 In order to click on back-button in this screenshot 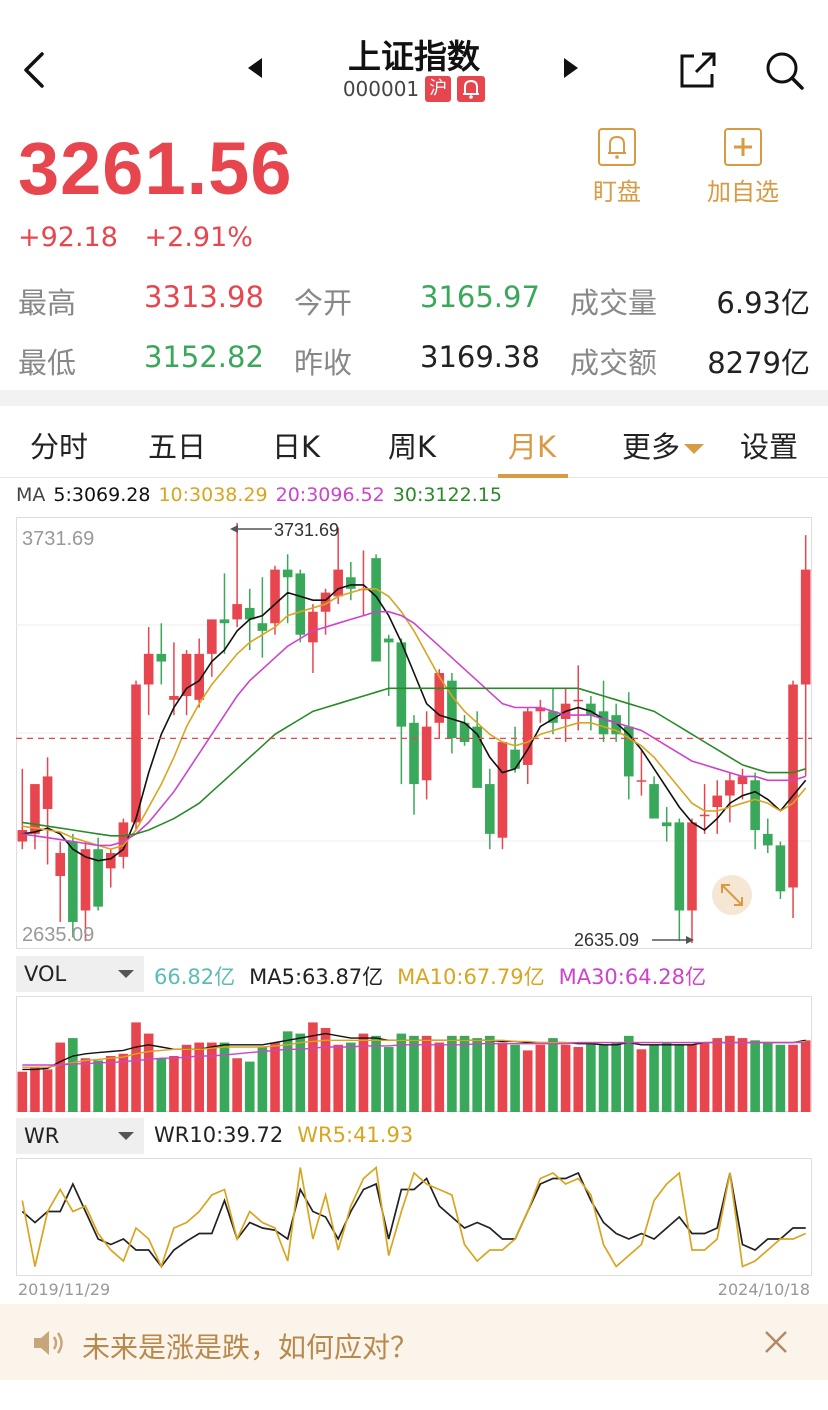, I will do `click(36, 70)`.